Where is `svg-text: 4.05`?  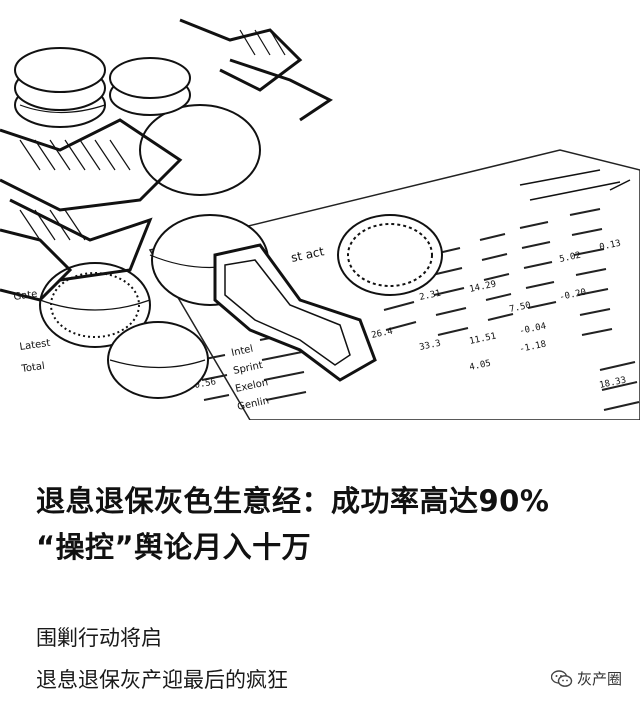
svg-text: 4.05 is located at coordinates (480, 366).